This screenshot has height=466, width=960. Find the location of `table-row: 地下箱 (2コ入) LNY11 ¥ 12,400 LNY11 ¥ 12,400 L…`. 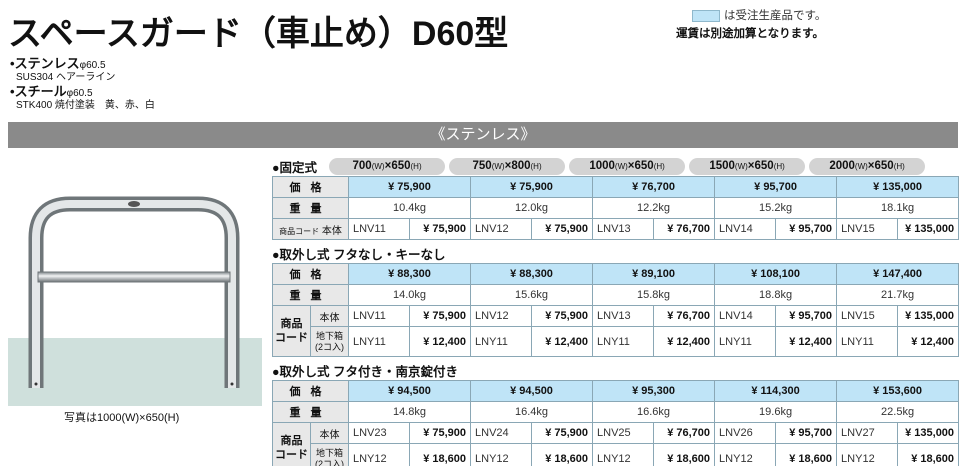

table-row: 地下箱 (2コ入) LNY11 ¥ 12,400 LNY11 ¥ 12,400 L… is located at coordinates (616, 341).